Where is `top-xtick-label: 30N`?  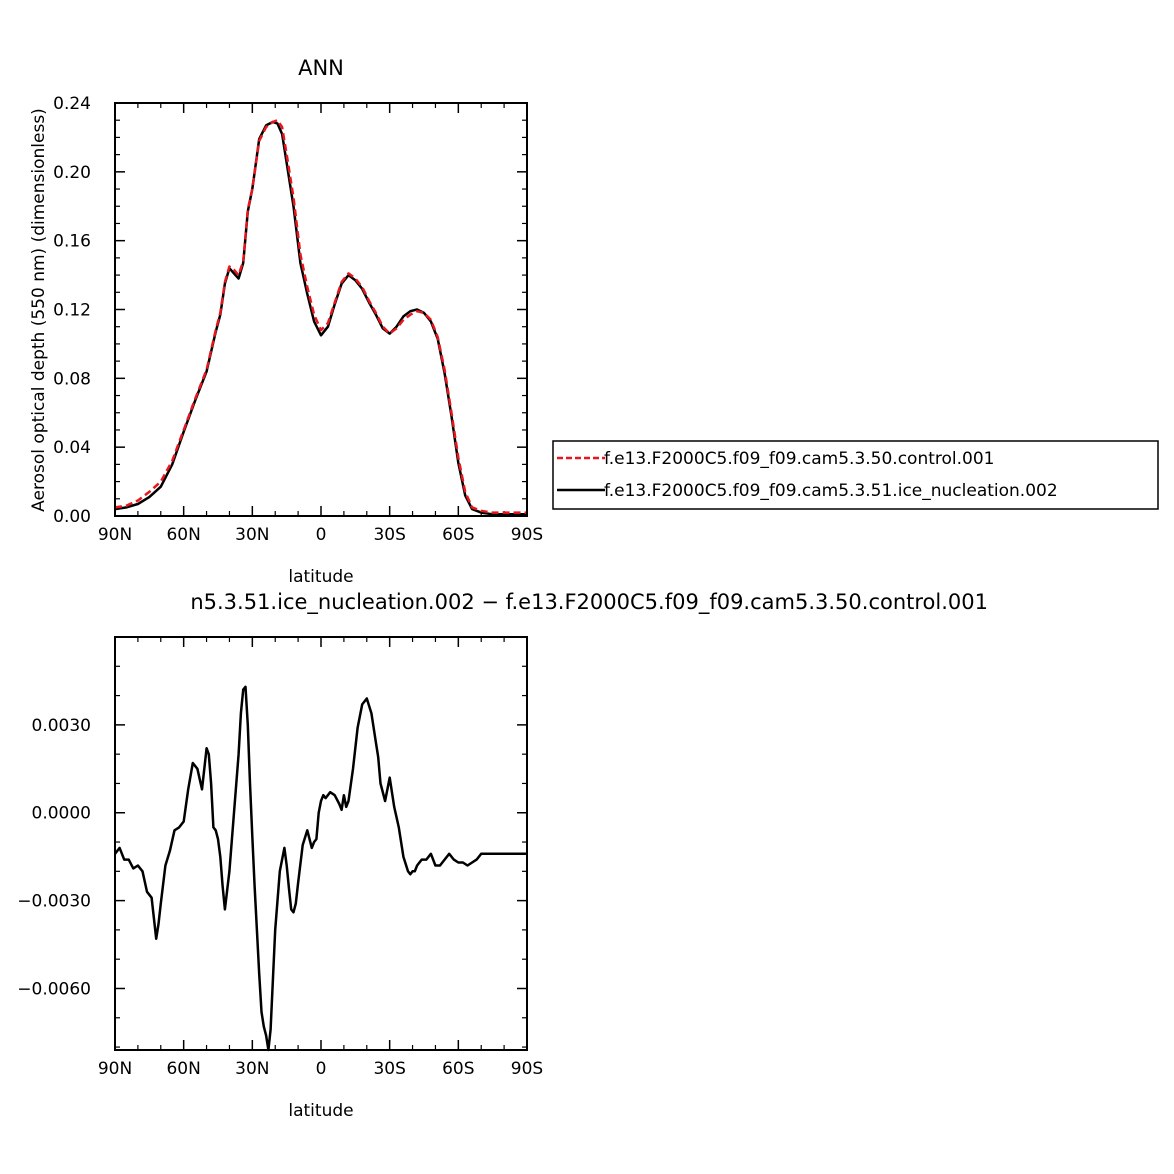
top-xtick-label: 30N is located at coordinates (252, 535).